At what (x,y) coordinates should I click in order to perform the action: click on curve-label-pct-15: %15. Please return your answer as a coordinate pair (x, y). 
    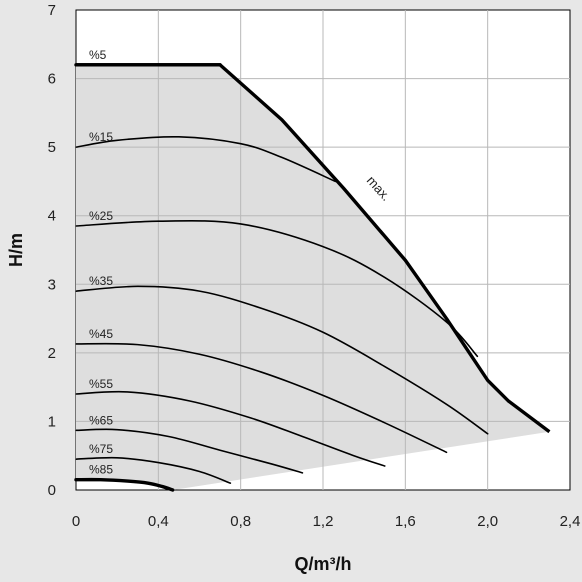
    Looking at the image, I should click on (101, 137).